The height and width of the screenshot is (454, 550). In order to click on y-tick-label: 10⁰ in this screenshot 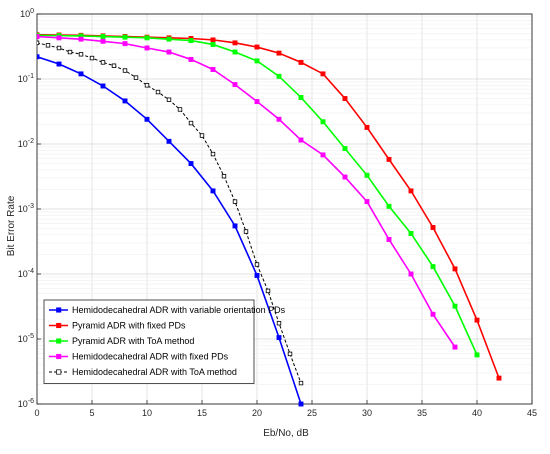, I will do `click(27, 13)`.